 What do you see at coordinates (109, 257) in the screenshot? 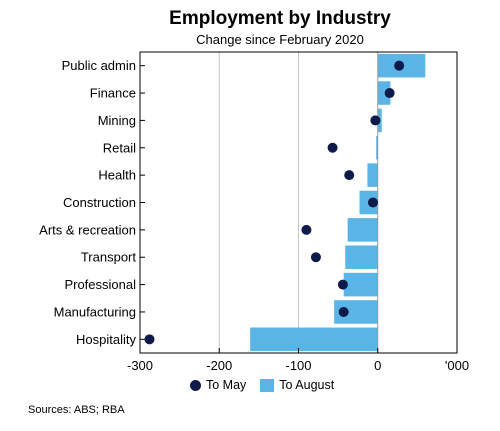
I see `y-tick-label: Transport` at bounding box center [109, 257].